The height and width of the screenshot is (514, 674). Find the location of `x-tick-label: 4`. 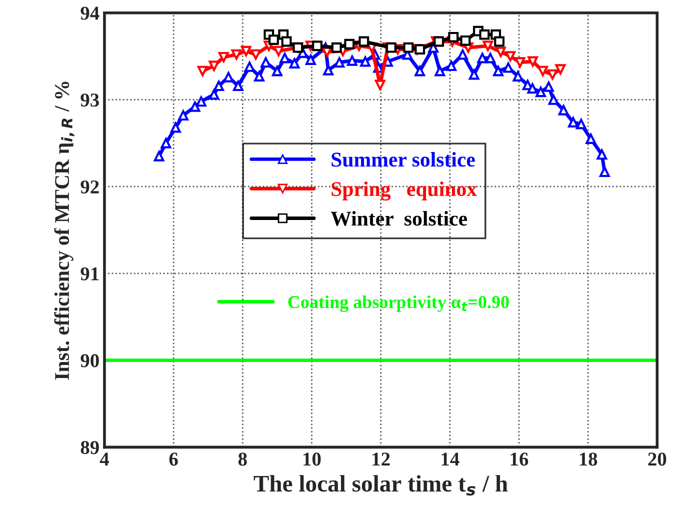

x-tick-label: 4 is located at coordinates (104, 459).